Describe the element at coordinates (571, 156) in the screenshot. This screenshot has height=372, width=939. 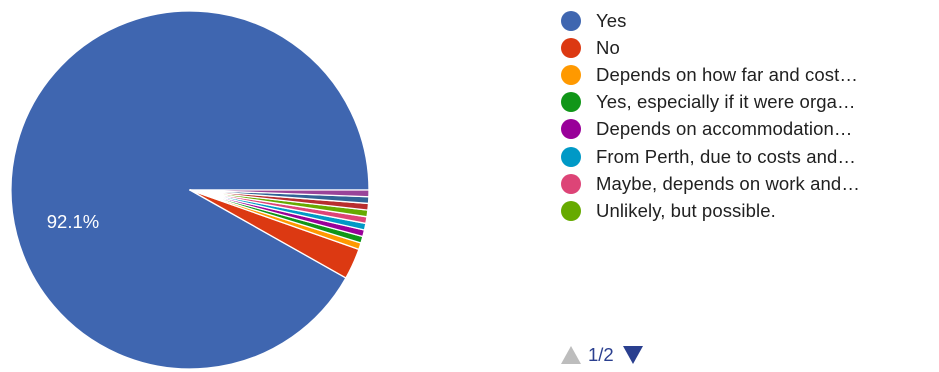
I see `legend-swatch-from-perth` at that location.